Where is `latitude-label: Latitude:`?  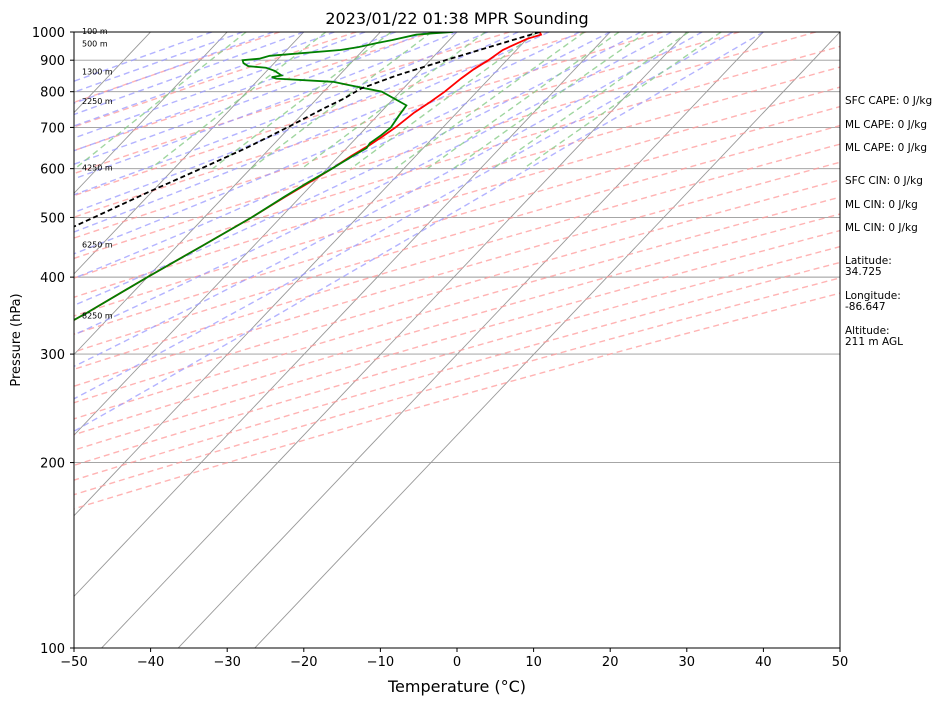 latitude-label: Latitude: is located at coordinates (868, 261).